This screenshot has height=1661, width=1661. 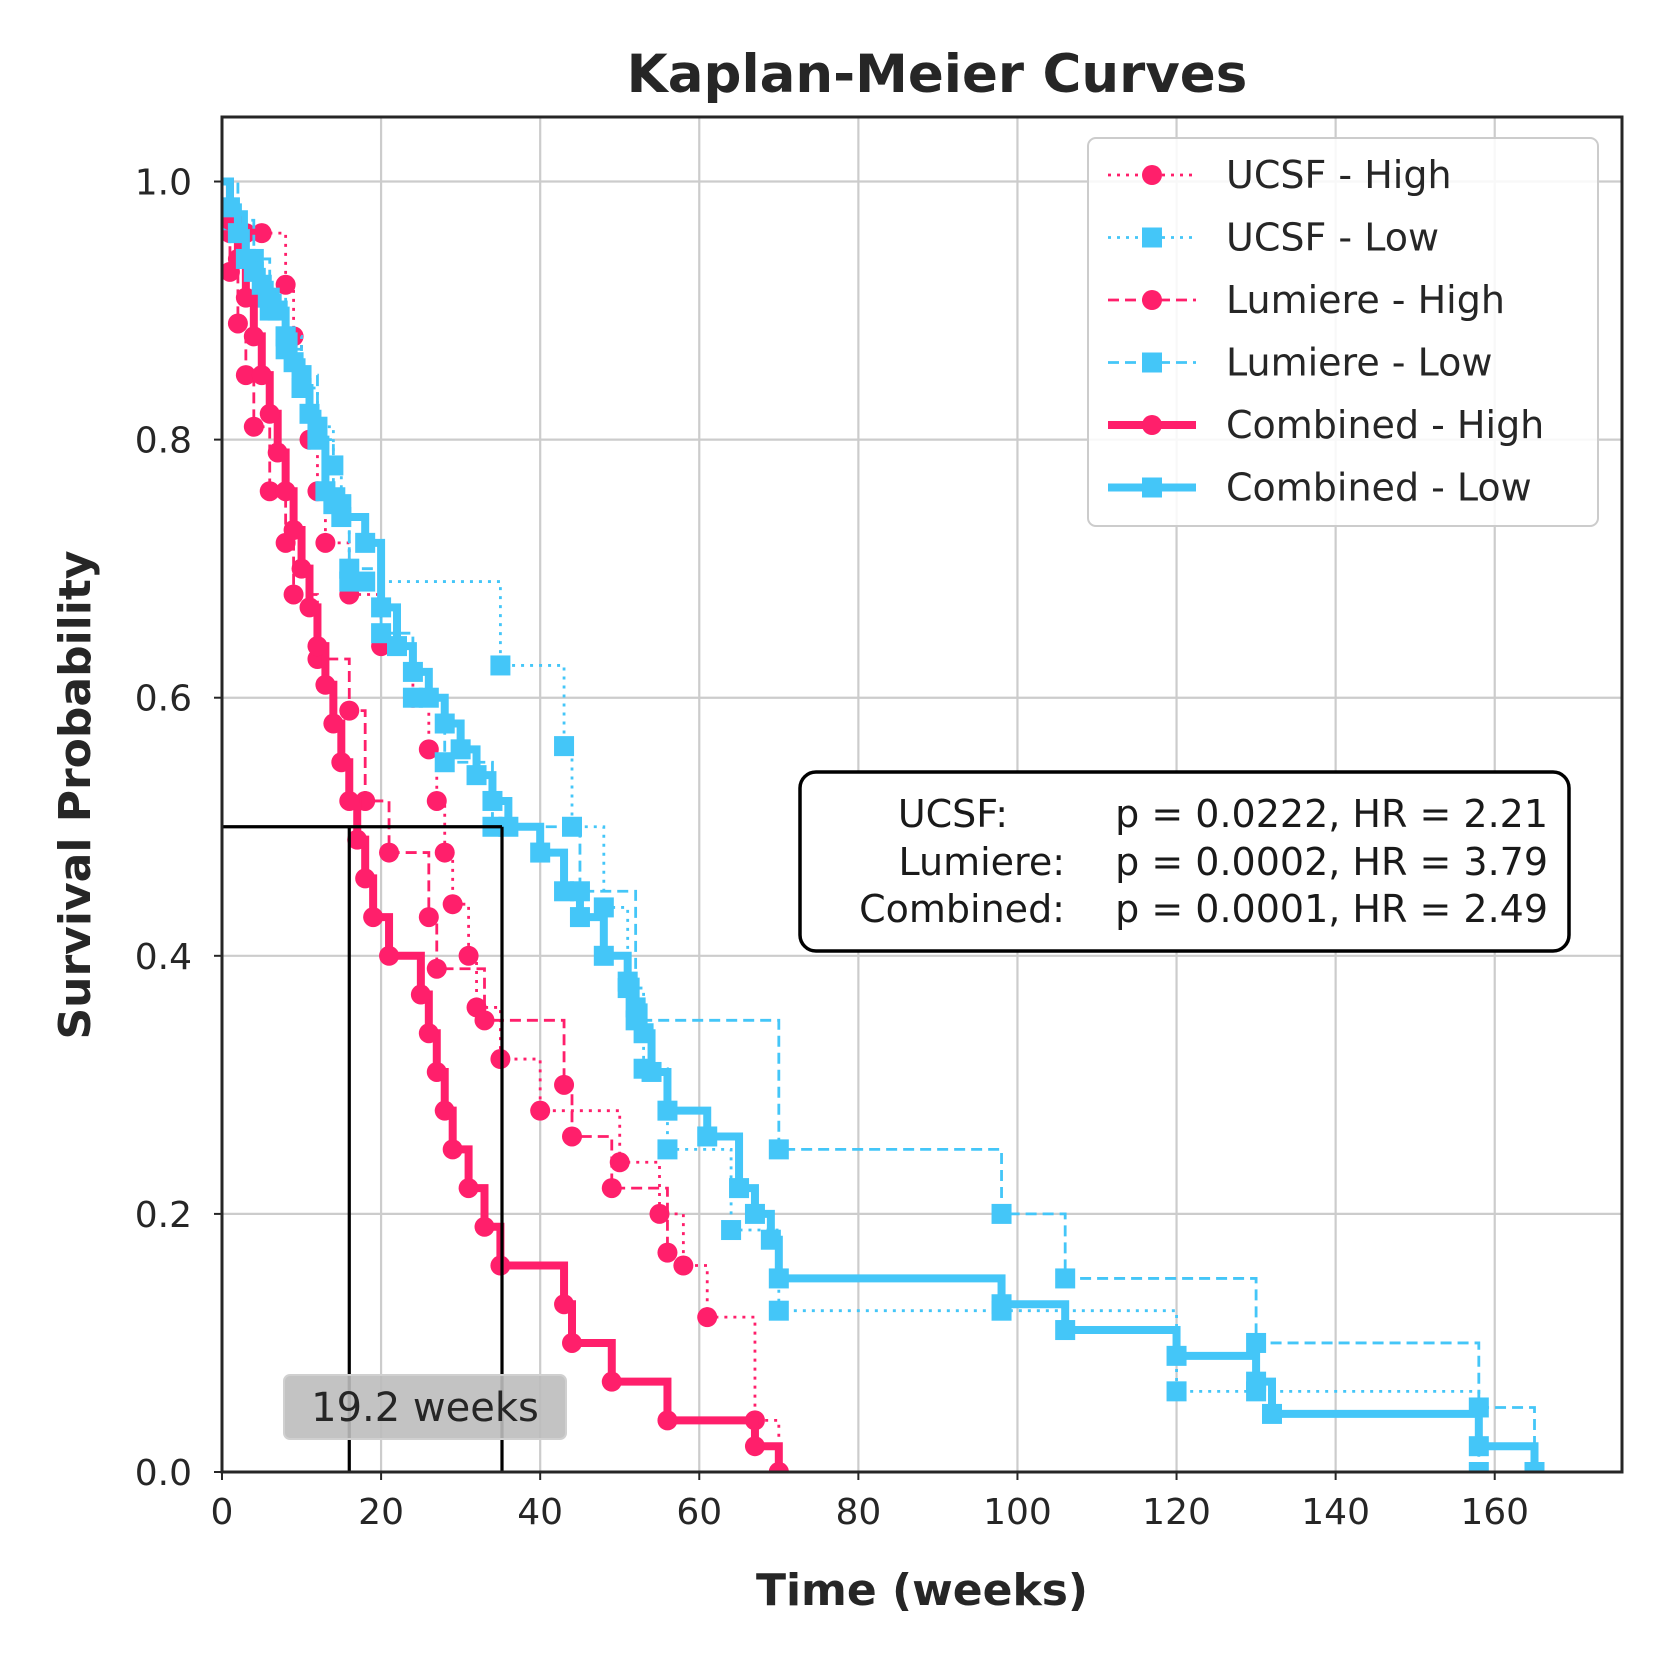 What do you see at coordinates (163, 699) in the screenshot?
I see `y-tick-label: 0.6` at bounding box center [163, 699].